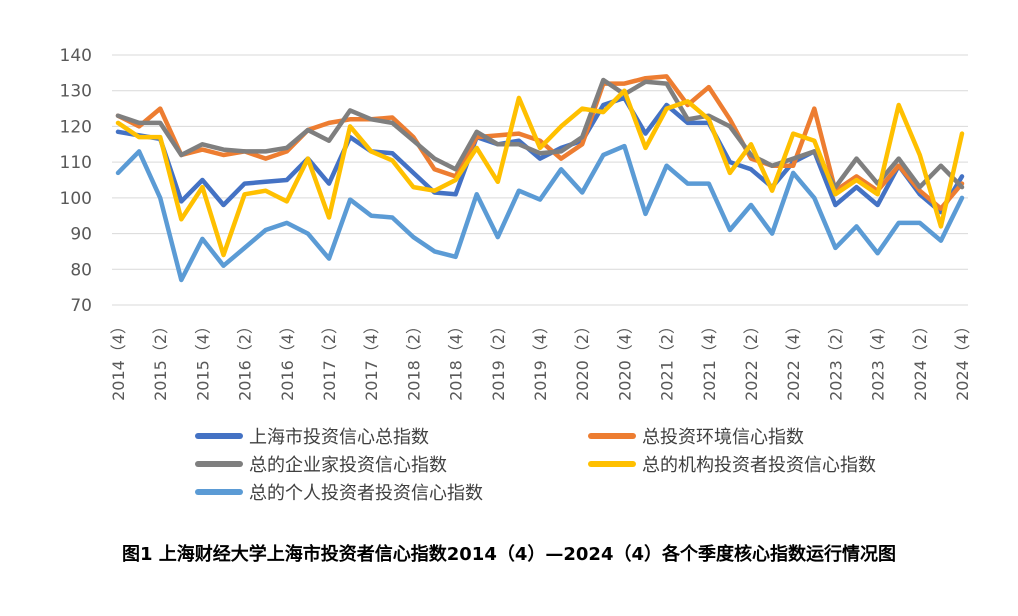  Describe the element at coordinates (793, 359) in the screenshot. I see `x-tick-label: 2022（4）` at that location.